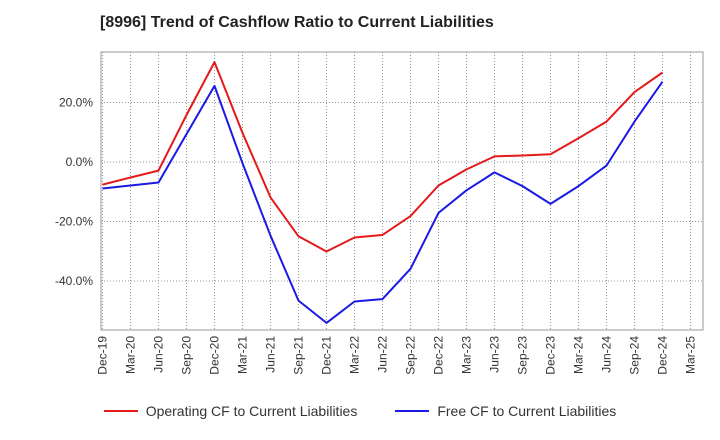  I want to click on x-tick-label: Jun-20, so click(159, 354).